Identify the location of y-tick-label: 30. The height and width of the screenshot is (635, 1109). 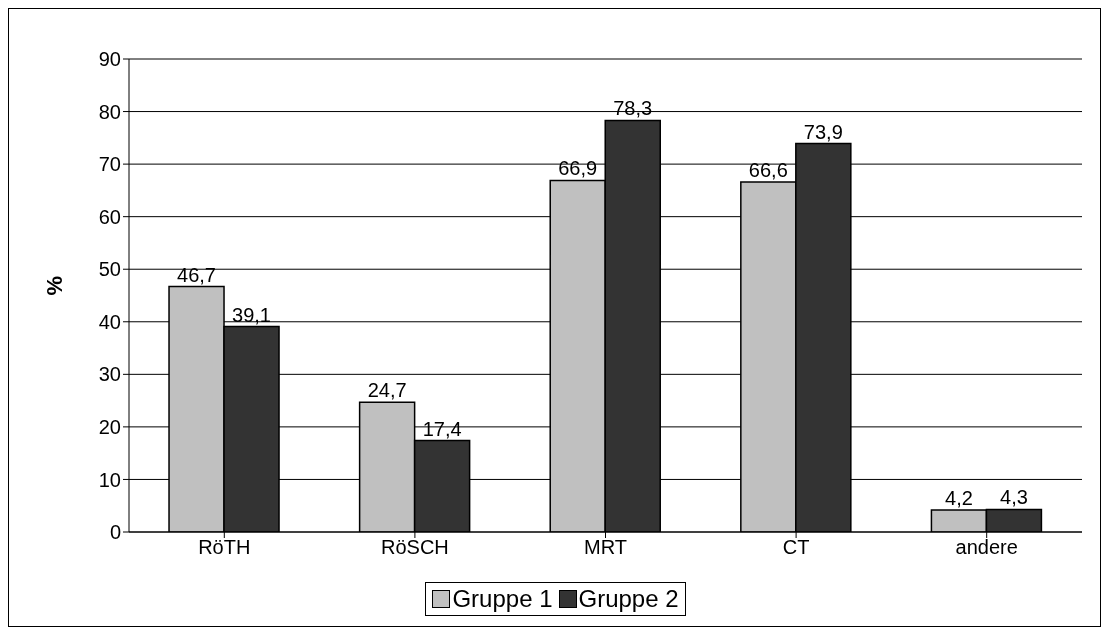
(109, 374).